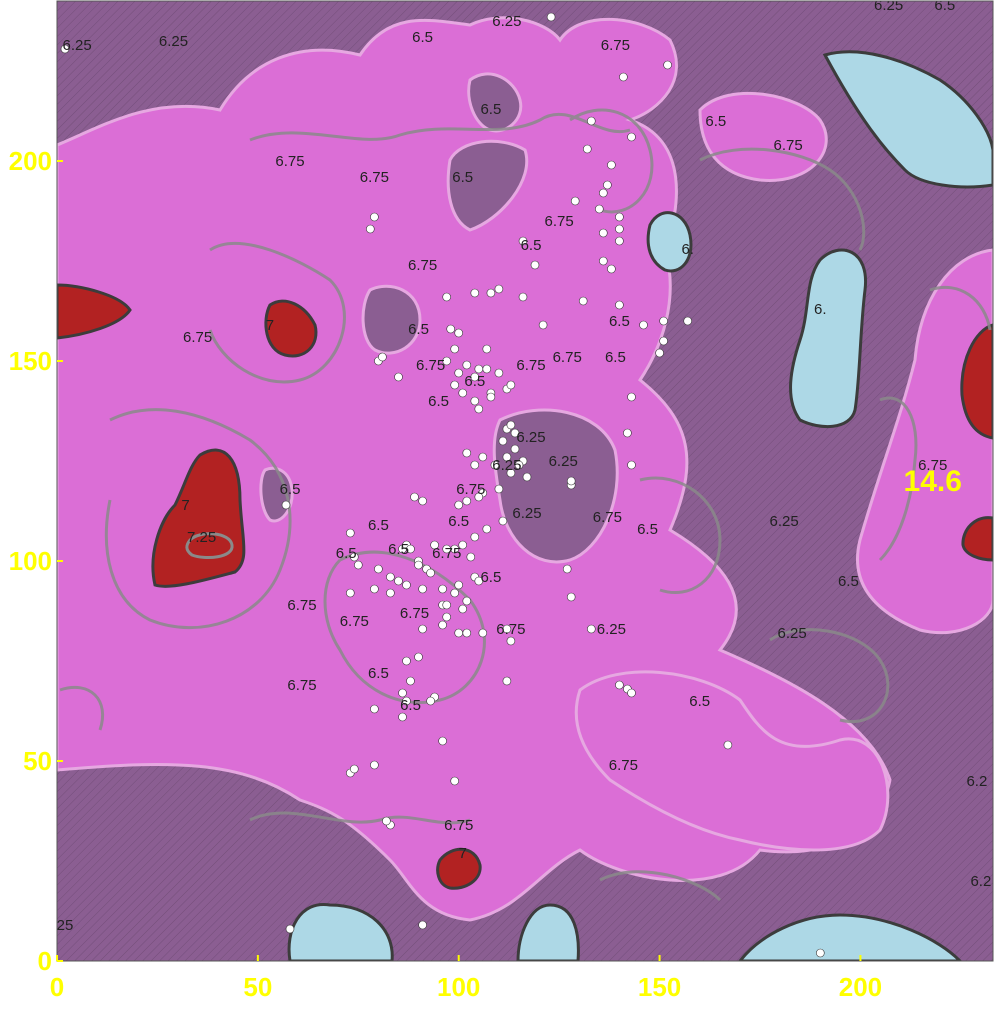 This screenshot has width=995, height=1009. I want to click on x-axis: 0 50 100 150 200, so click(466, 978).